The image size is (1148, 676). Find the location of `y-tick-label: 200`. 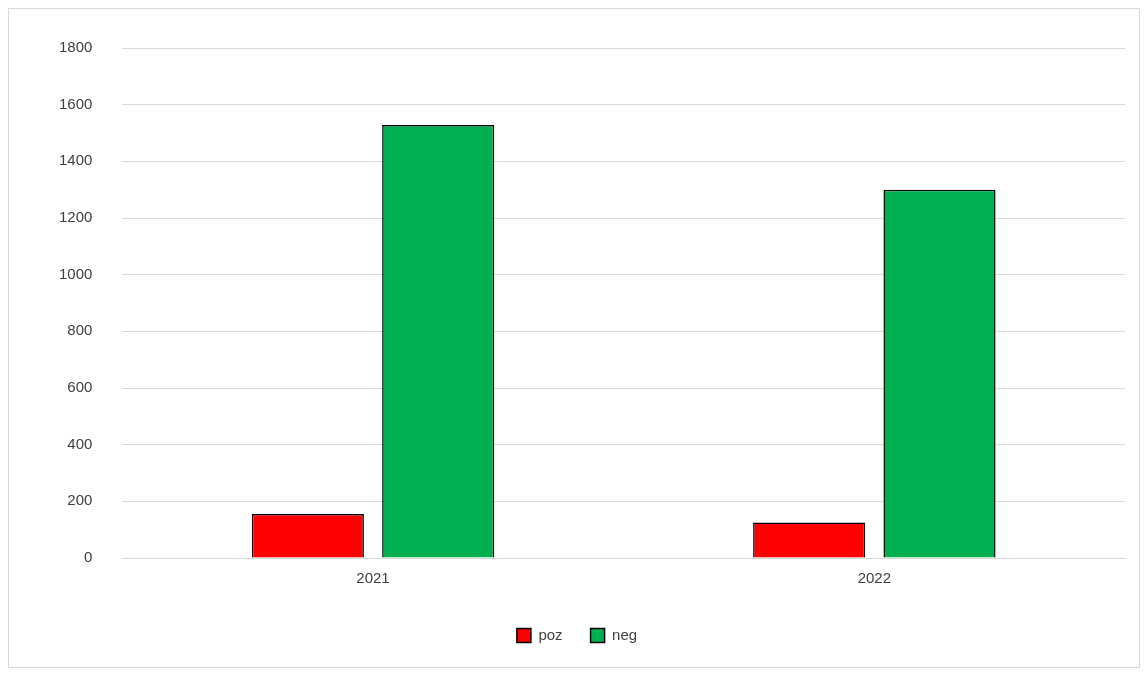

y-tick-label: 200 is located at coordinates (80, 500).